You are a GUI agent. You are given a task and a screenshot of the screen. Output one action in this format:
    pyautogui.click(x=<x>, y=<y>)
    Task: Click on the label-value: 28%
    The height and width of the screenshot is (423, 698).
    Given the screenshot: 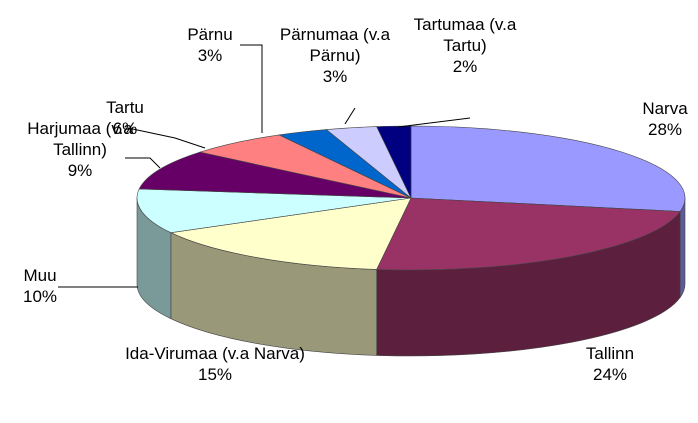 What is the action you would take?
    pyautogui.click(x=665, y=129)
    